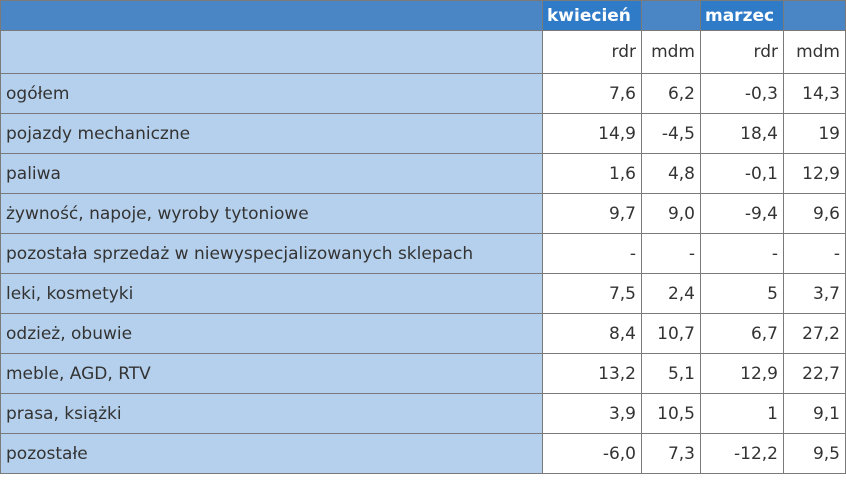 The width and height of the screenshot is (846, 490). What do you see at coordinates (814, 93) in the screenshot?
I see `cell-mdm-march: 14,3` at bounding box center [814, 93].